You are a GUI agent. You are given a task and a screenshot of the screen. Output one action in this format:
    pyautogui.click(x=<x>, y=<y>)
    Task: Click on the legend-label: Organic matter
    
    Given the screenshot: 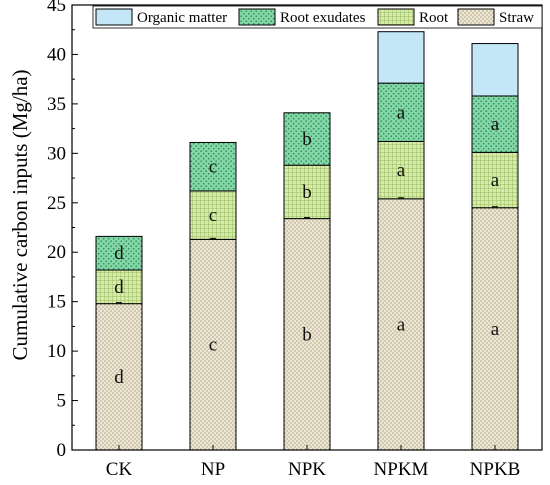 What is the action you would take?
    pyautogui.click(x=182, y=18)
    